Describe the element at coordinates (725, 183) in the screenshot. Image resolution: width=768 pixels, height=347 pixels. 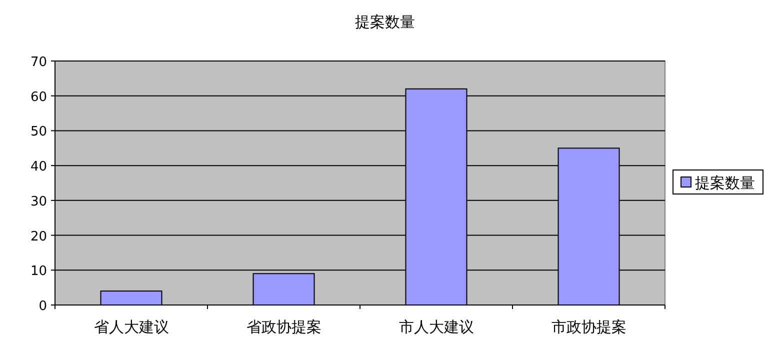
I see `legend-label: 提案数量` at that location.